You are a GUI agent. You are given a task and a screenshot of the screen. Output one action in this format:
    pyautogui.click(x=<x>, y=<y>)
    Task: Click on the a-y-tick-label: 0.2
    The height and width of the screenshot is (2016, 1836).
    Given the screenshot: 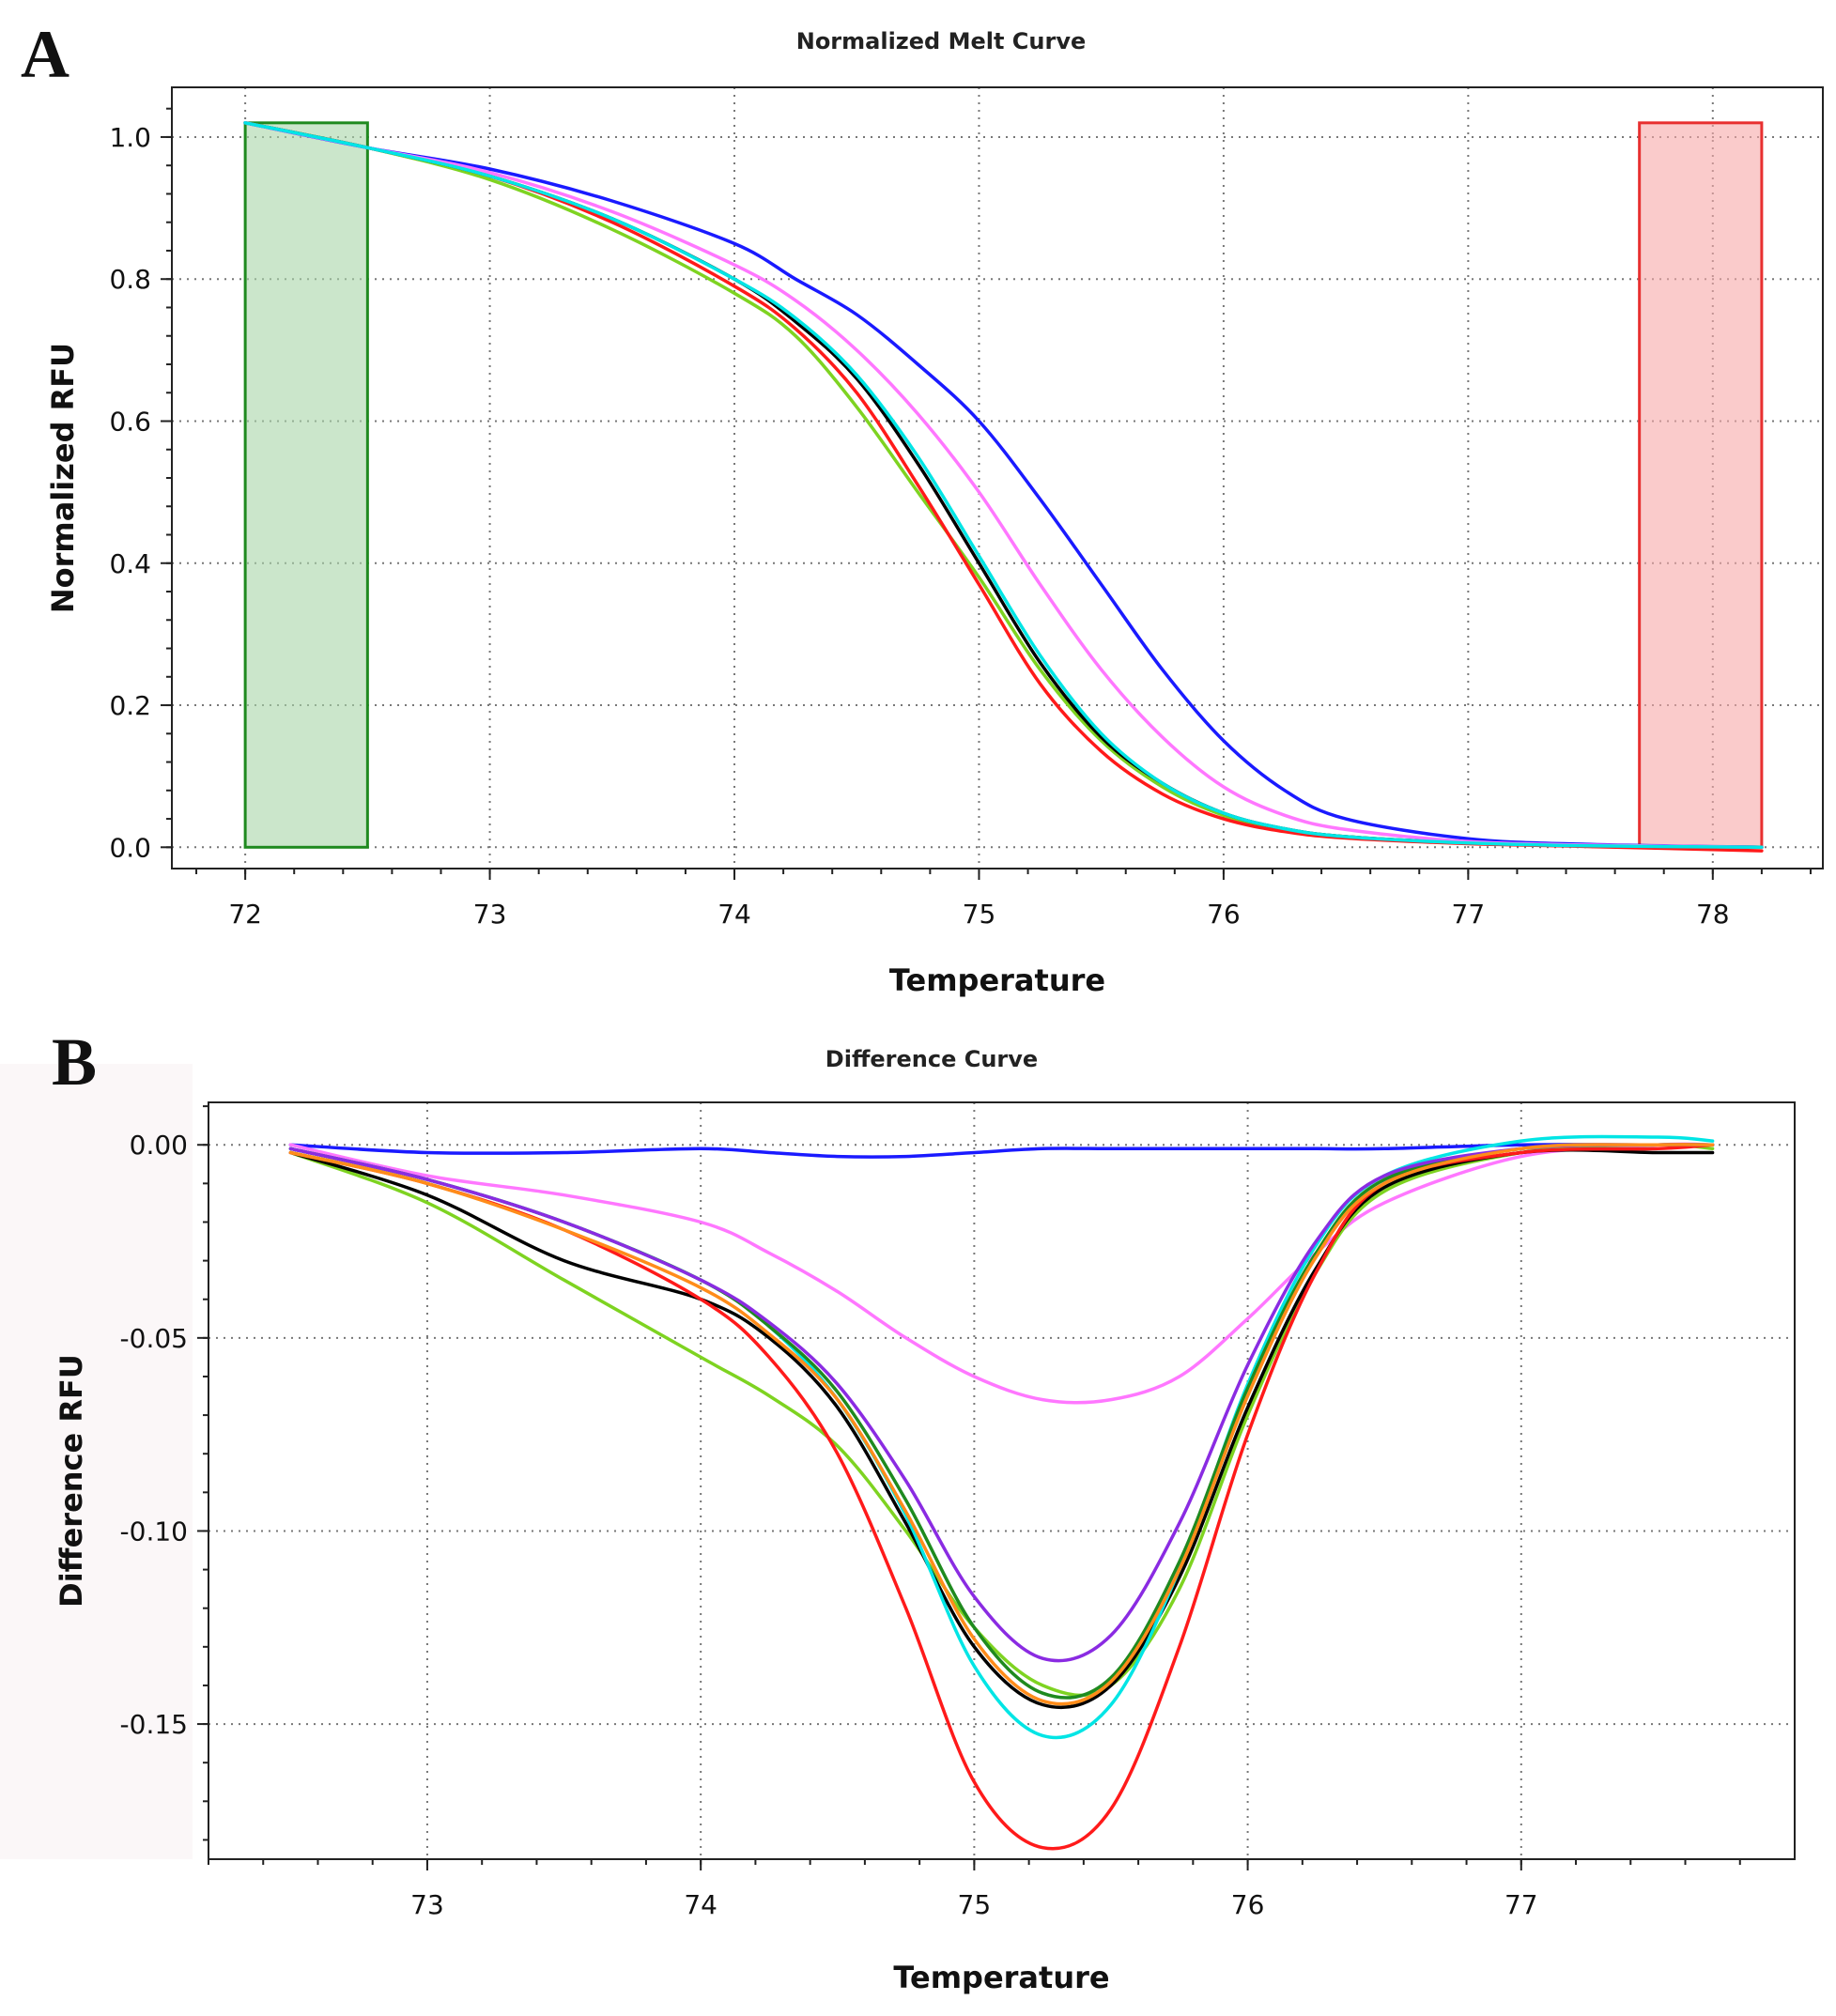 What is the action you would take?
    pyautogui.click(x=130, y=706)
    